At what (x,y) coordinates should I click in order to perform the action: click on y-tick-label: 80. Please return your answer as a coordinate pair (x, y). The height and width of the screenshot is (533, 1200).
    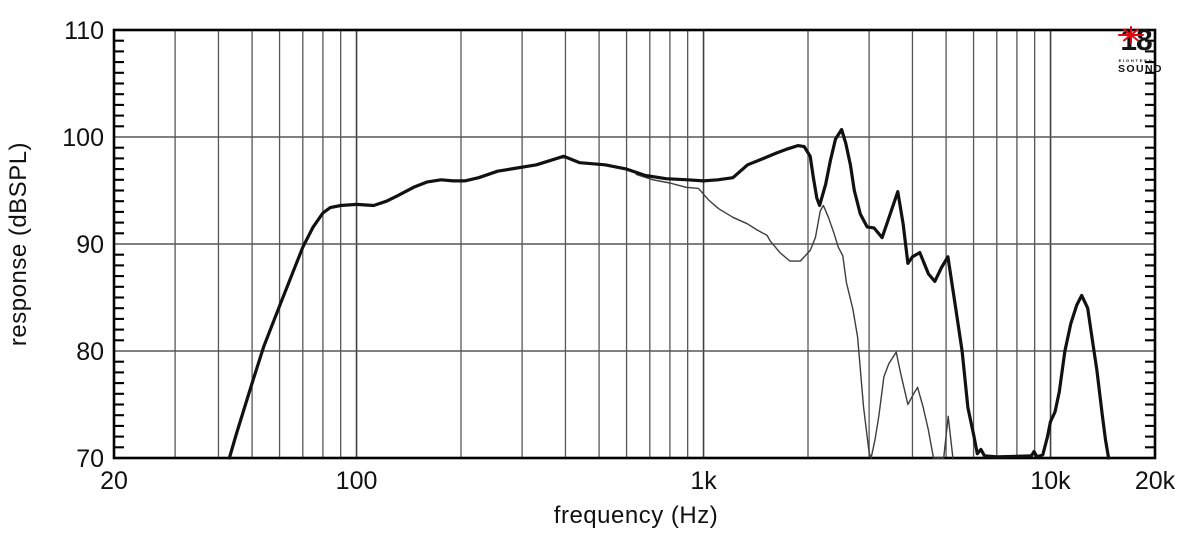
    Looking at the image, I should click on (90, 352).